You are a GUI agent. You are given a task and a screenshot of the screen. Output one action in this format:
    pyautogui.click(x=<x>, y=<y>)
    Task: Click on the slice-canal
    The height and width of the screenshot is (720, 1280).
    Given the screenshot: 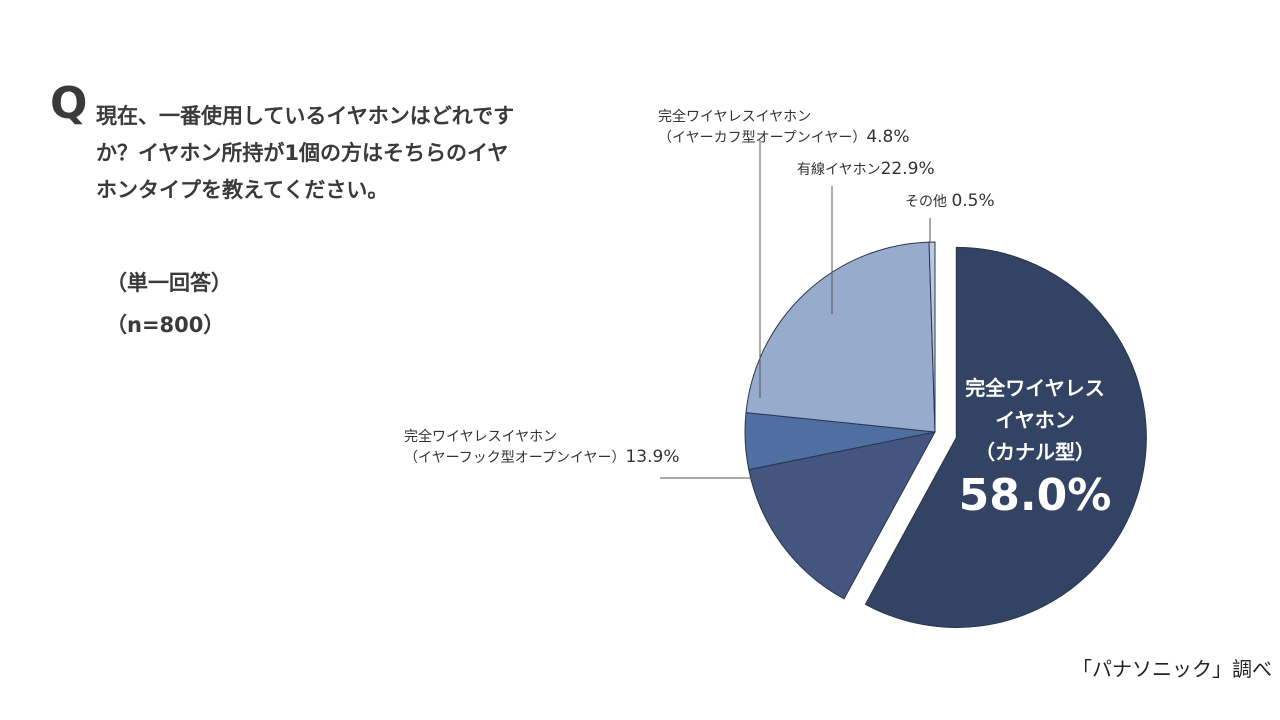 What is the action you would take?
    pyautogui.click(x=1005, y=437)
    